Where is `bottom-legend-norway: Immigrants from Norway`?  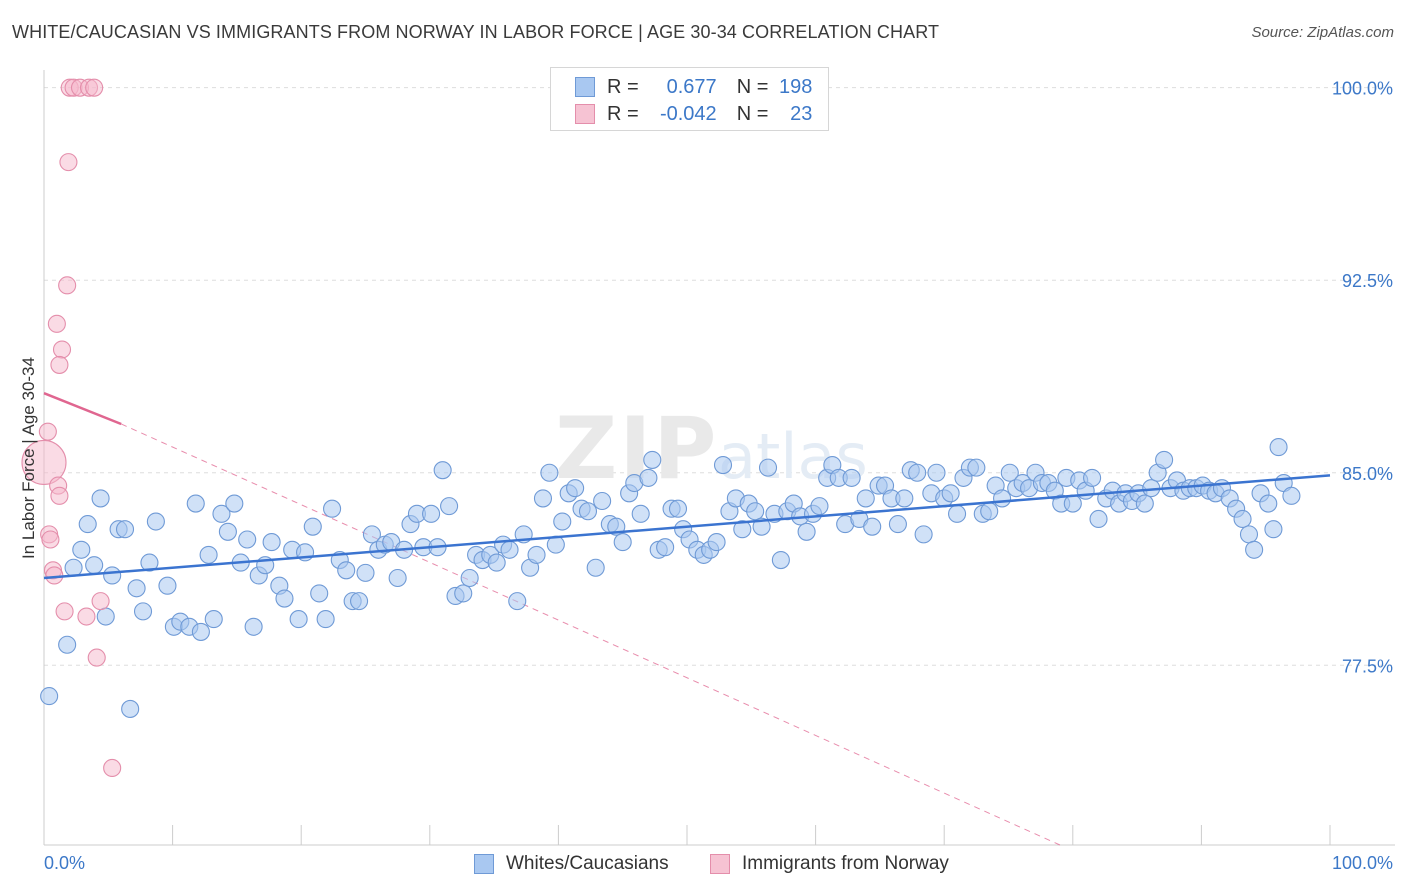 bottom-legend-norway: Immigrants from Norway is located at coordinates (829, 864).